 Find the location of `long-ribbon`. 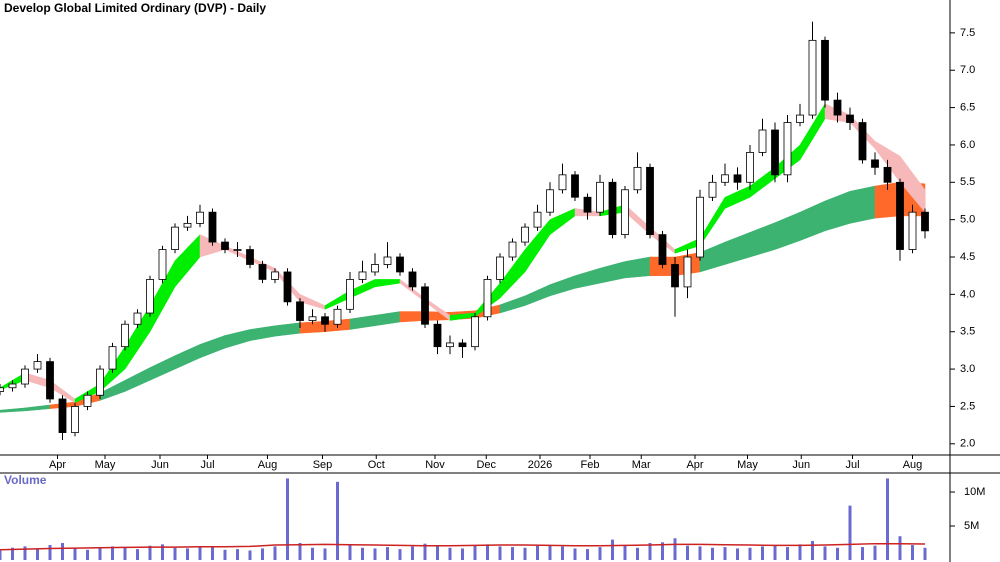

long-ribbon is located at coordinates (862, 204).